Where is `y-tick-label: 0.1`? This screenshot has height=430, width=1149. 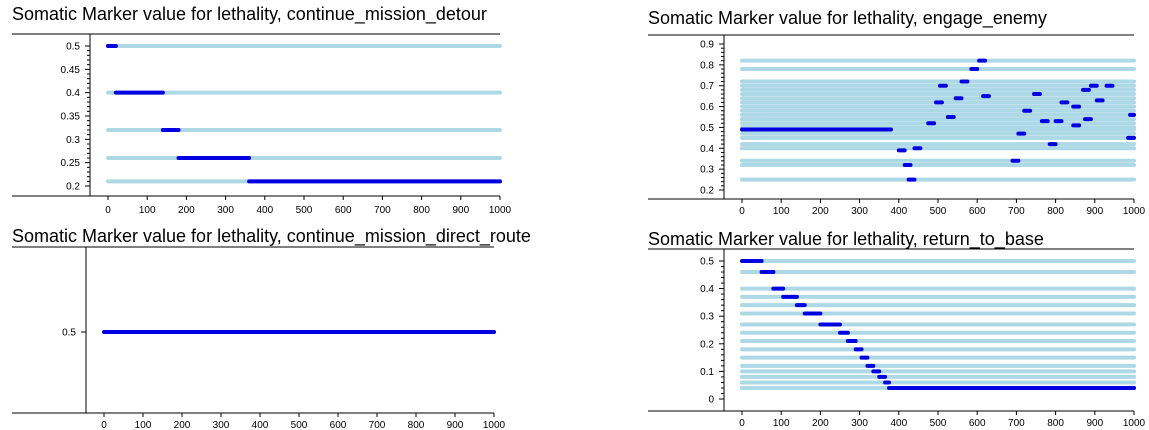
y-tick-label: 0.1 is located at coordinates (707, 372).